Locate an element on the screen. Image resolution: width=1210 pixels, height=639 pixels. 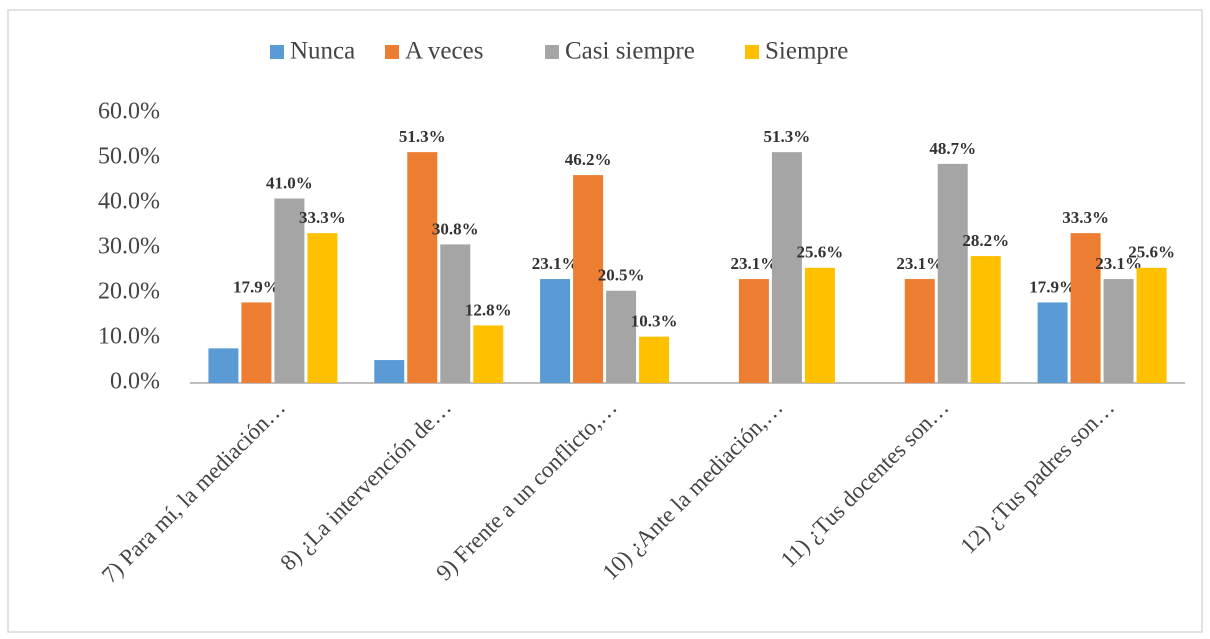
data-label: 48.7% is located at coordinates (952, 148).